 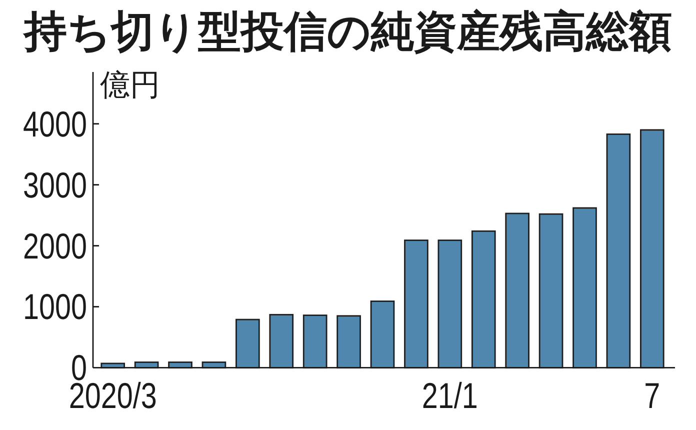 I want to click on ytick: 1000, so click(x=54, y=306).